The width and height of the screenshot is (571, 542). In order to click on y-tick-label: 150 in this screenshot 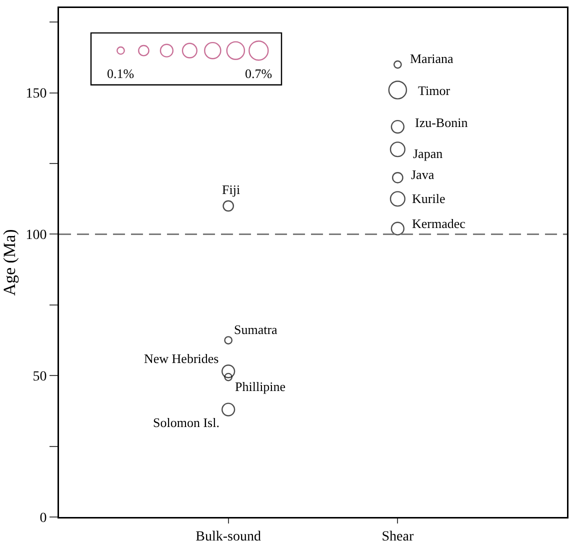, I will do `click(36, 94)`.